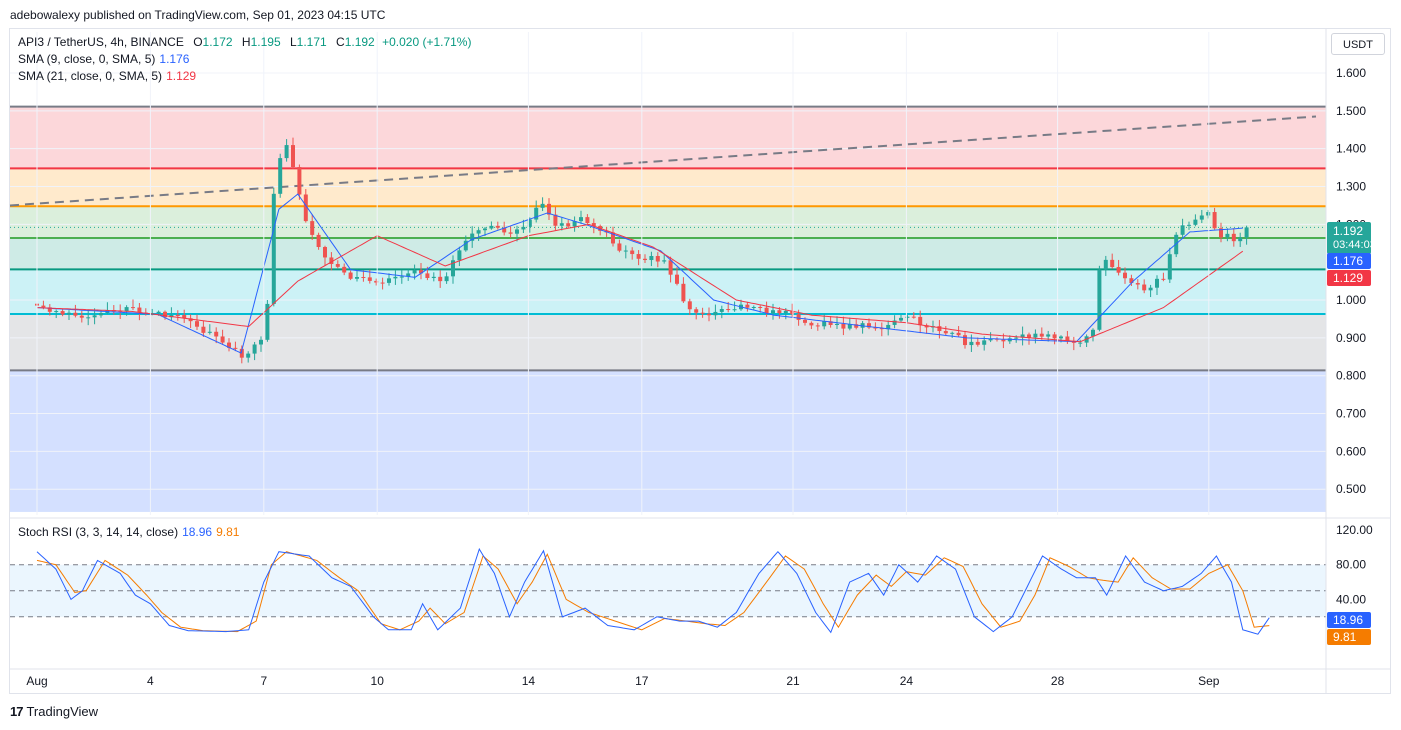 The height and width of the screenshot is (730, 1401). What do you see at coordinates (907, 681) in the screenshot?
I see `time-axis-tick: 24` at bounding box center [907, 681].